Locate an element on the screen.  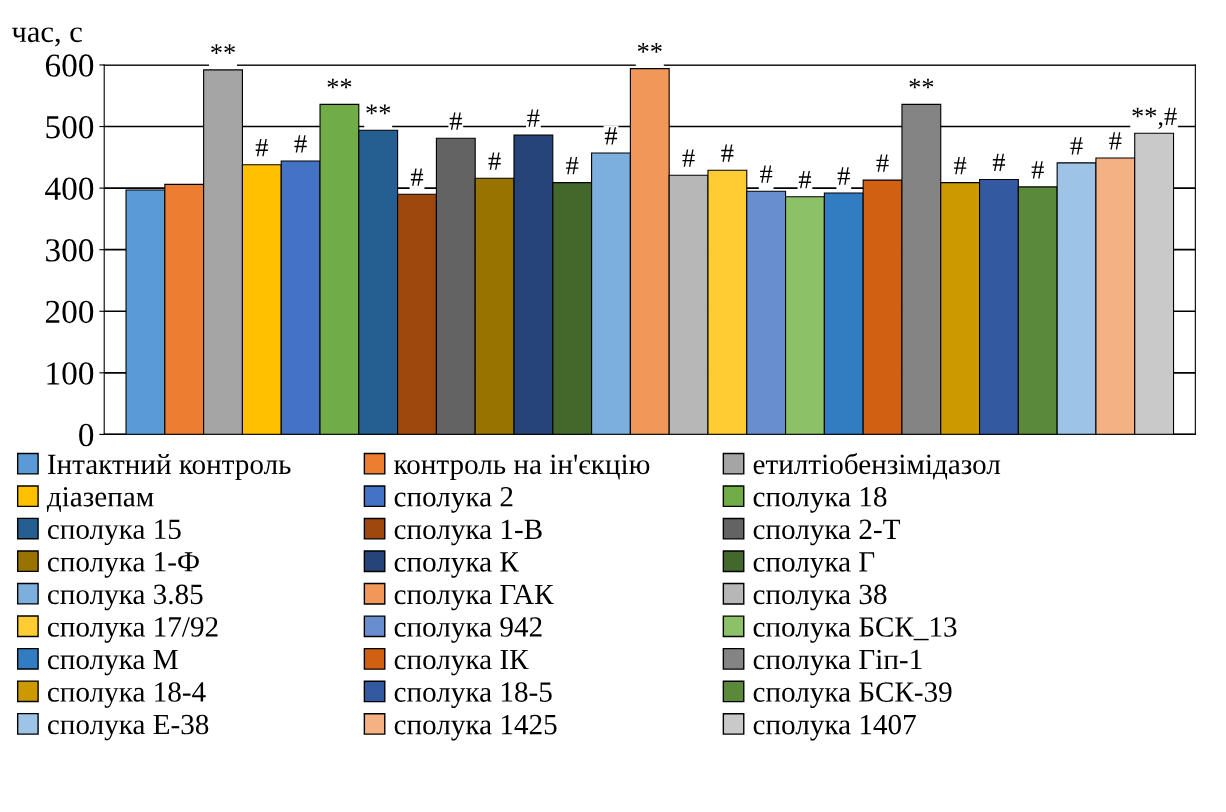
legend-label: сполука Гіп-1 is located at coordinates (837, 662).